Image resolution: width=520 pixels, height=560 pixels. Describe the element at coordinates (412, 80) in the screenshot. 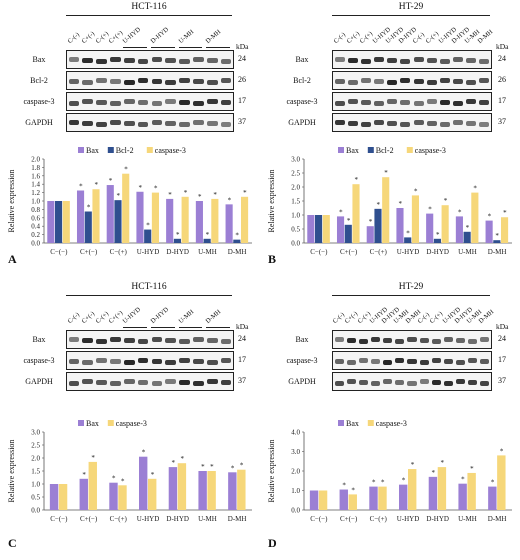

I see `blot-image` at that location.